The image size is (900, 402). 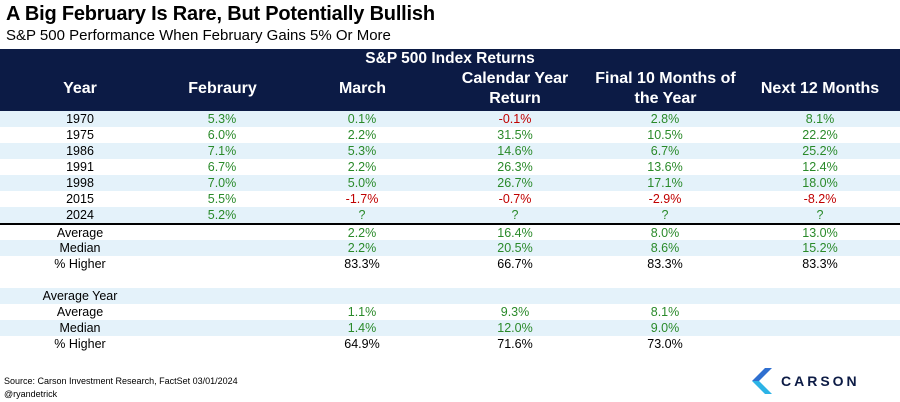 I want to click on cell-year: 1998, so click(x=80, y=183).